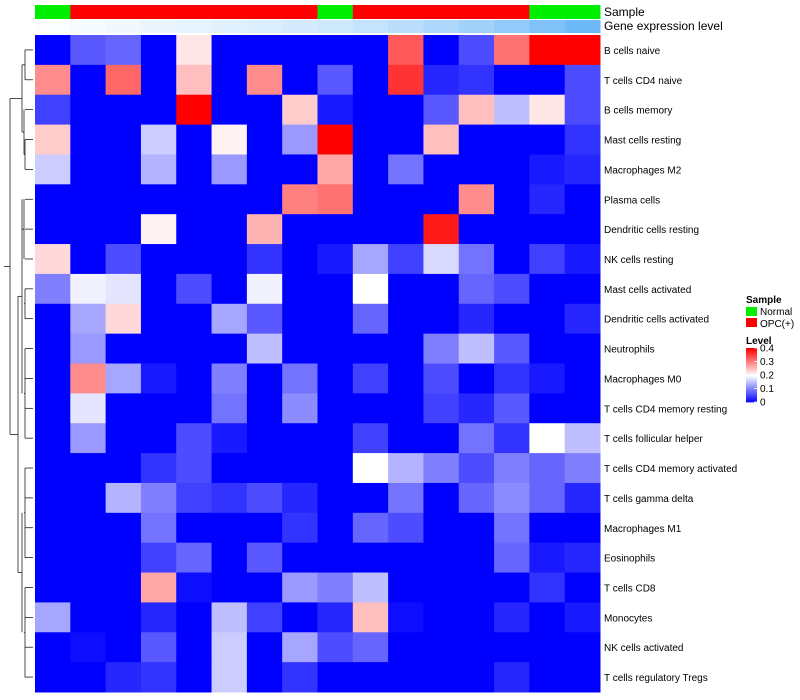  I want to click on colorbar-tick-label: 0.3, so click(767, 362).